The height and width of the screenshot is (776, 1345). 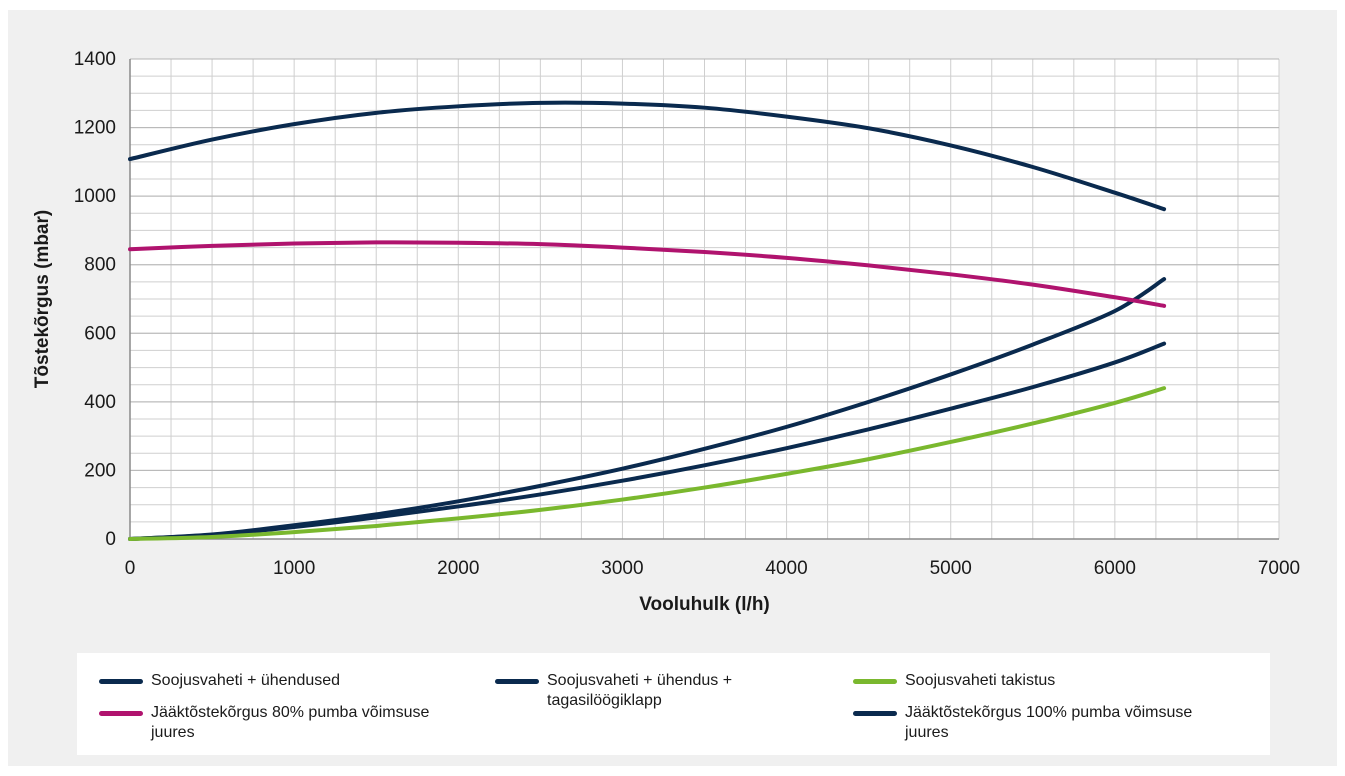 What do you see at coordinates (130, 568) in the screenshot?
I see `x-tick-label: 0` at bounding box center [130, 568].